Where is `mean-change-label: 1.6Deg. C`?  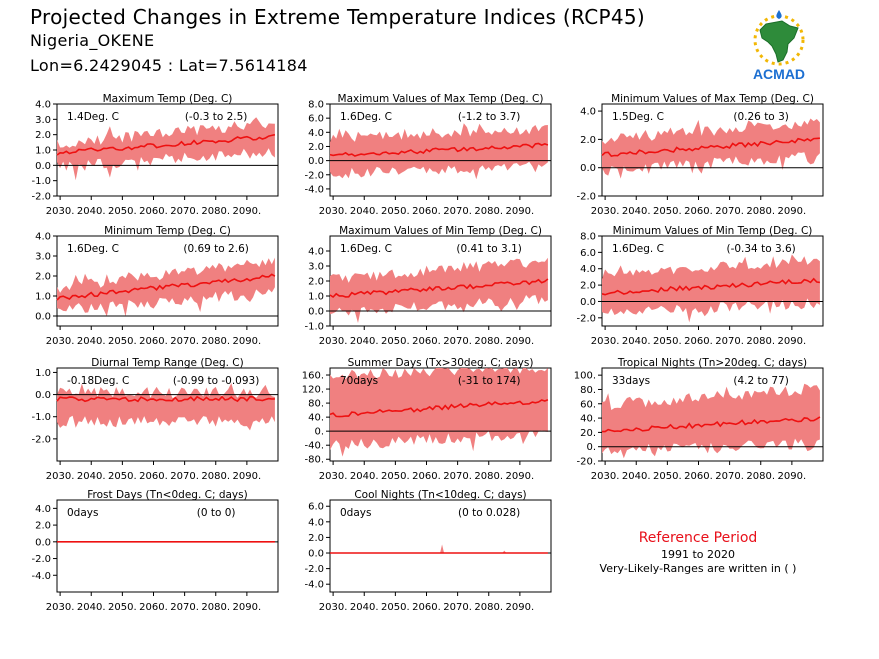 mean-change-label: 1.6Deg. C is located at coordinates (366, 249).